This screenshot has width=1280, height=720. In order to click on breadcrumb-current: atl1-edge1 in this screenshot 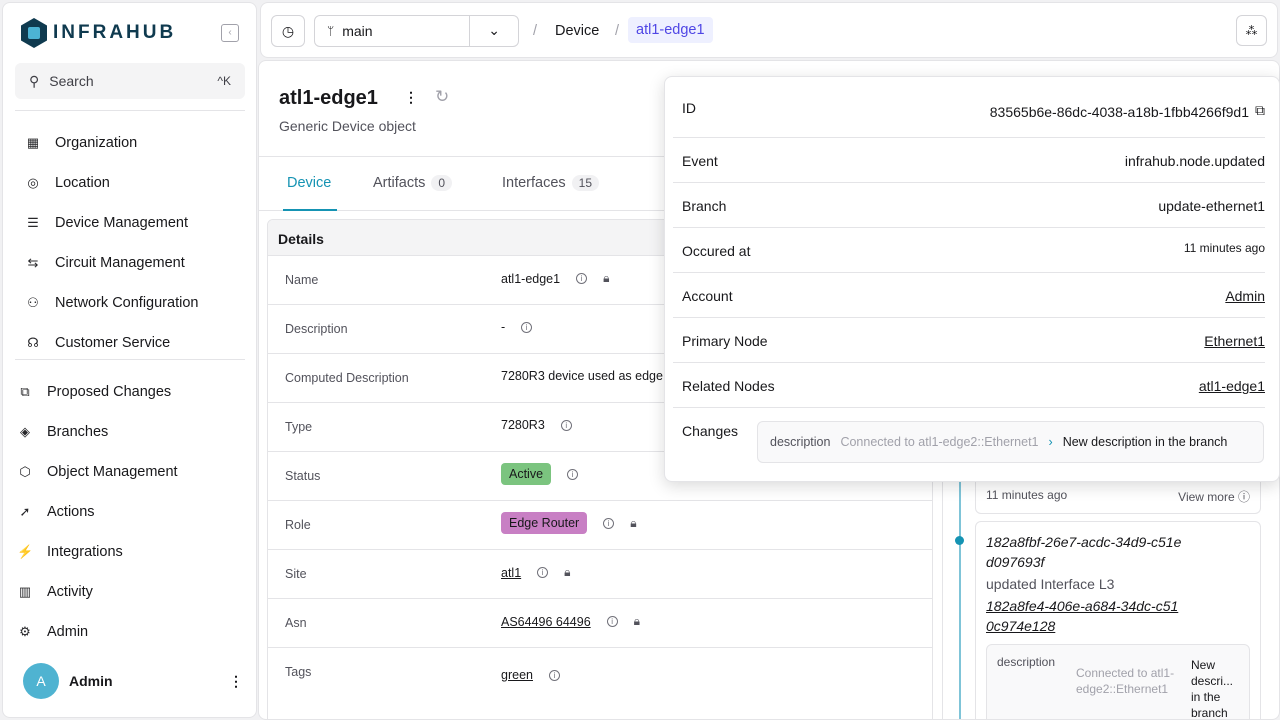, I will do `click(670, 30)`.